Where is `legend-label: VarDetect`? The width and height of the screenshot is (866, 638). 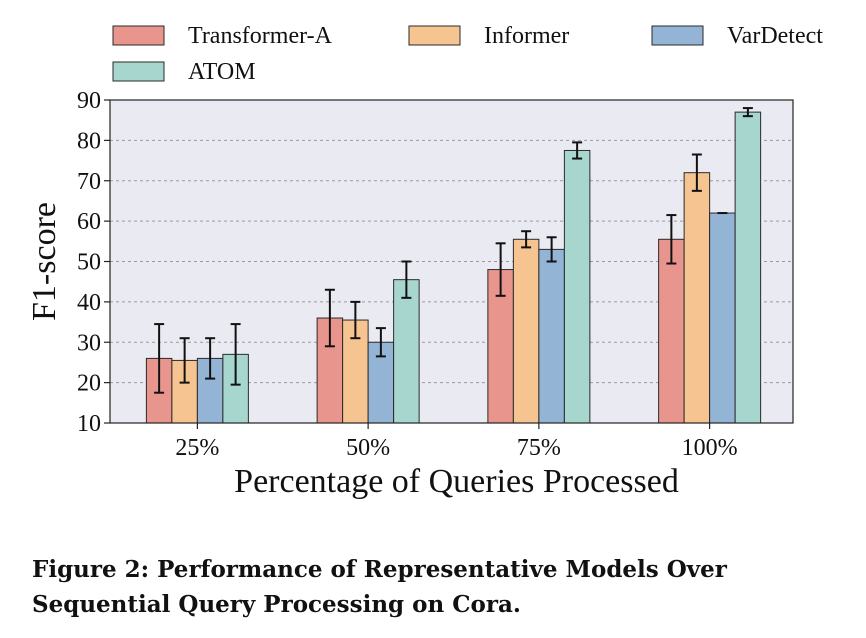 legend-label: VarDetect is located at coordinates (775, 36).